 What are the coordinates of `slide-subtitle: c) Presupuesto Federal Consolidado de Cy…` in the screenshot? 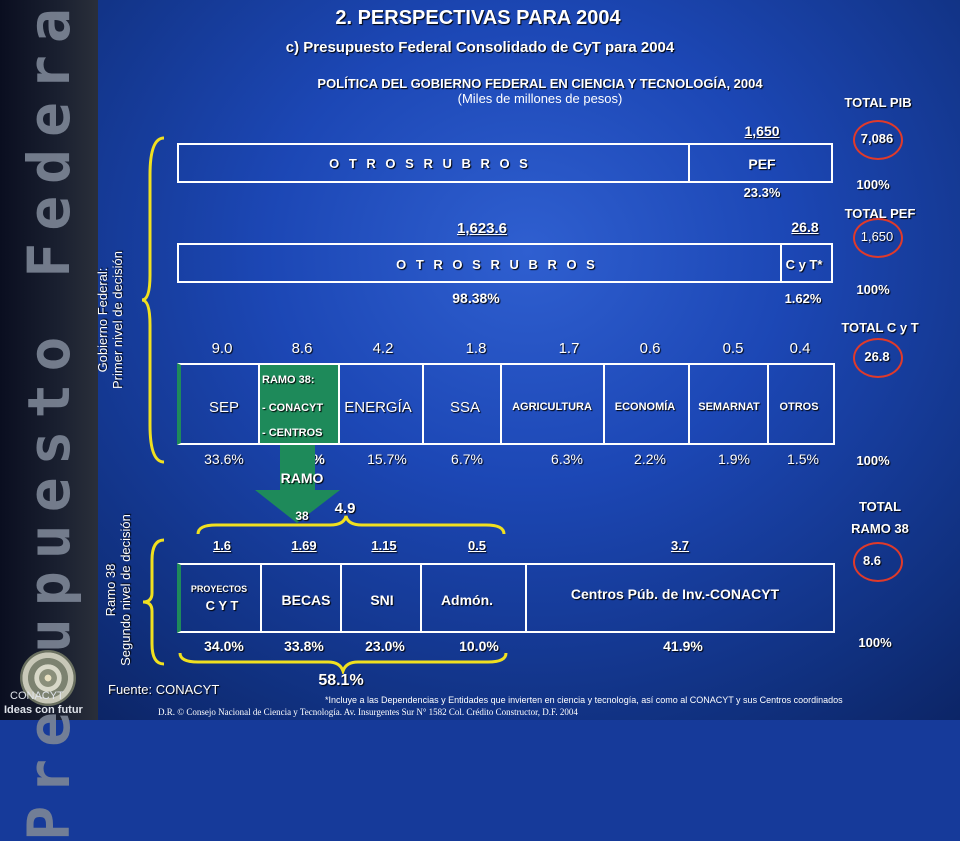 It's located at (480, 47).